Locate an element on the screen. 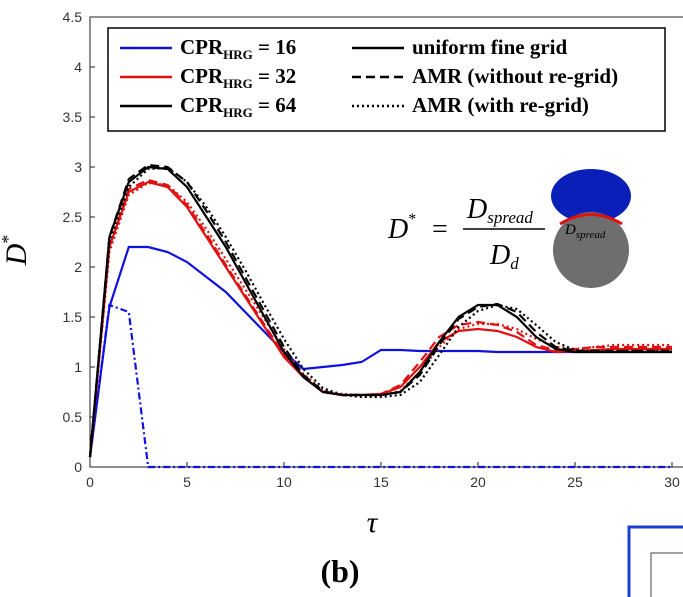  x-tick-label: 30 is located at coordinates (672, 482).